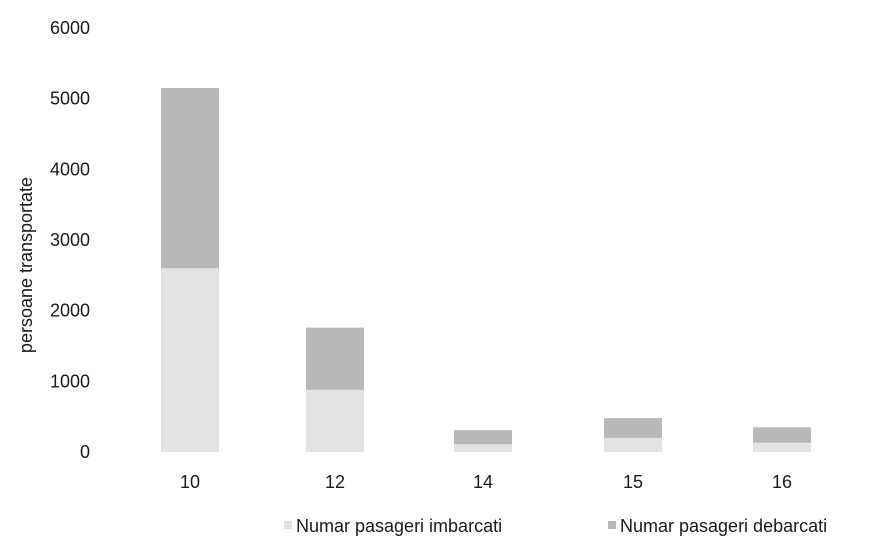  I want to click on y-axis-label: persoane transportate, so click(26, 265).